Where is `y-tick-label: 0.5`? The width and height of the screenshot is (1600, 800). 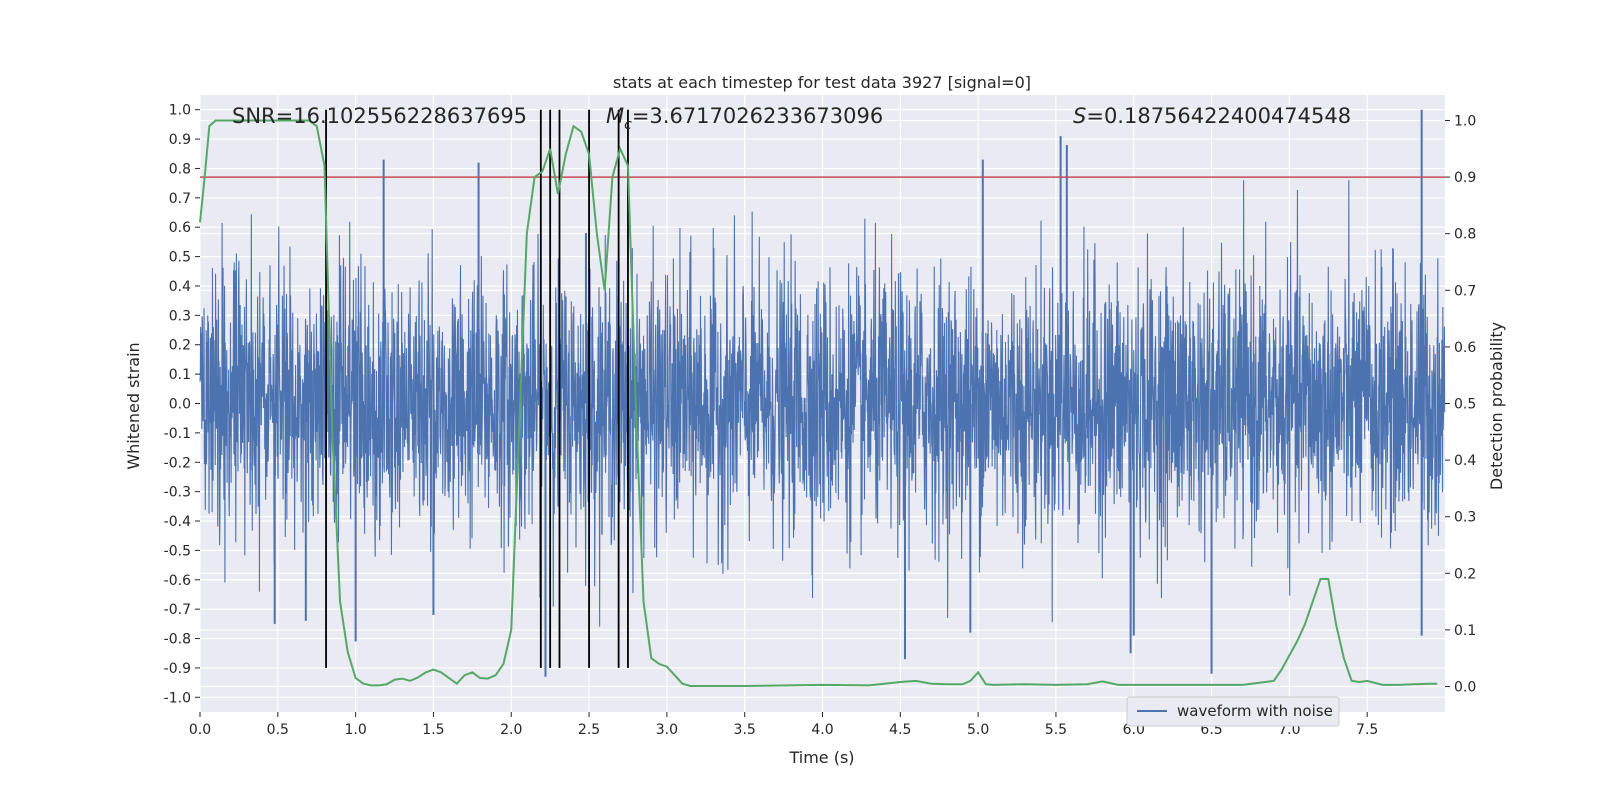
y-tick-label: 0.5 is located at coordinates (180, 258).